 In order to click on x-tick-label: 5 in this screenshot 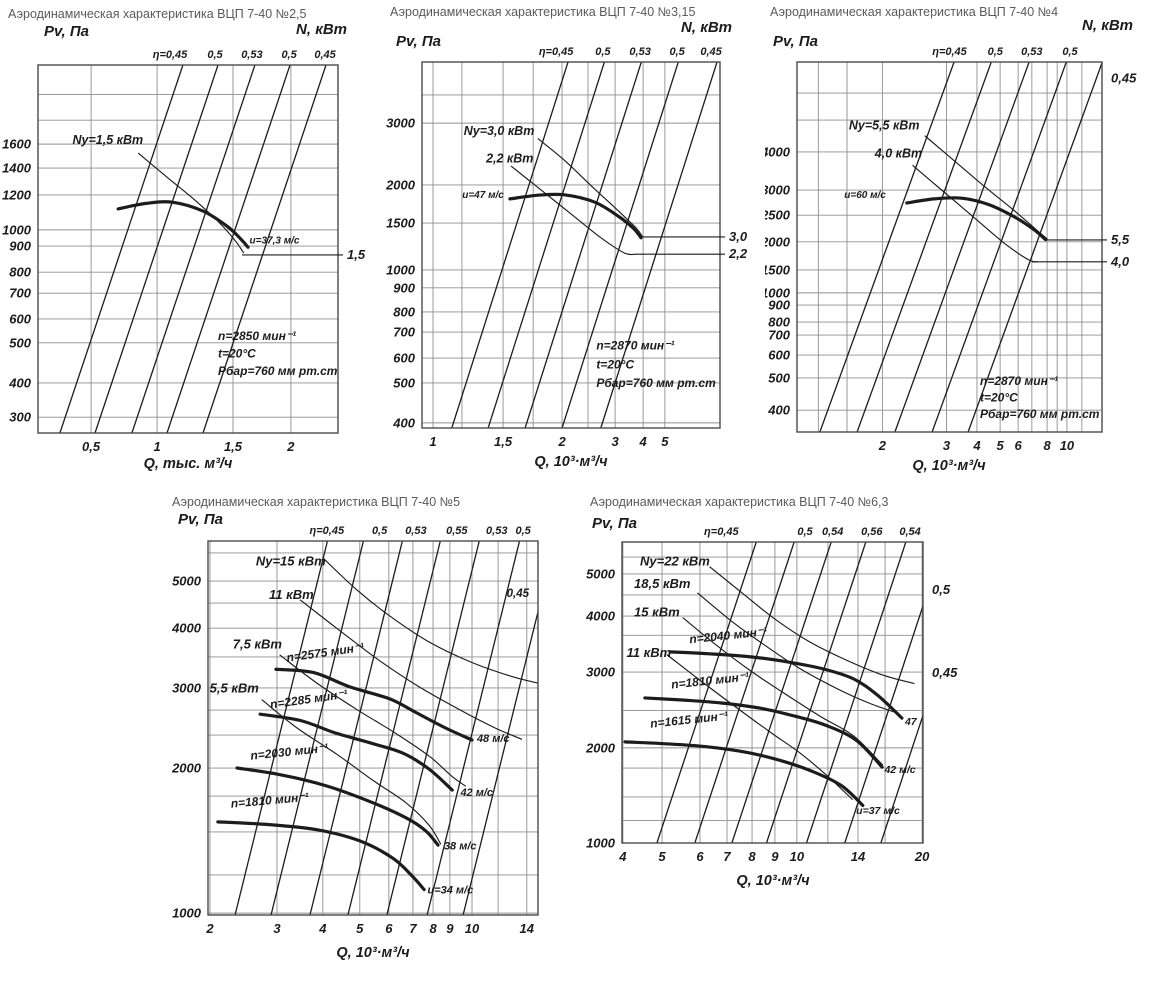, I will do `click(662, 856)`.